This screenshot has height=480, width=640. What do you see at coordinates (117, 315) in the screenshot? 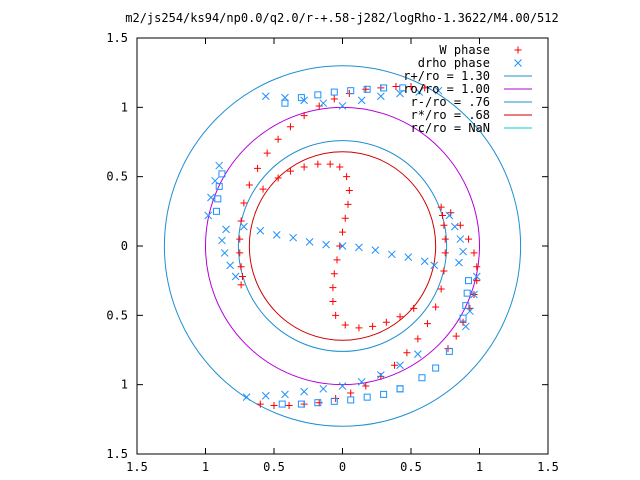
I see `y-tick-label-2: 0.5` at bounding box center [117, 315].